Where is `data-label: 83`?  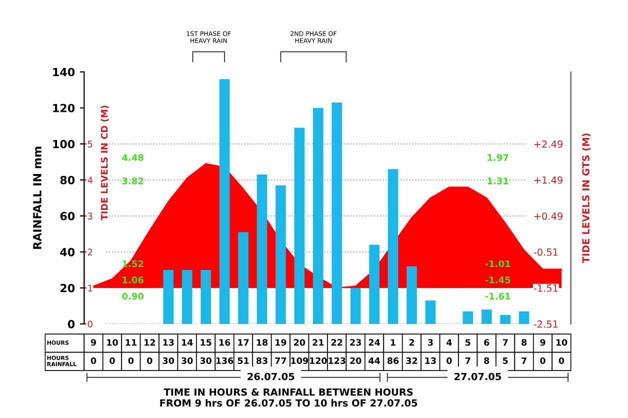
data-label: 83 is located at coordinates (262, 360).